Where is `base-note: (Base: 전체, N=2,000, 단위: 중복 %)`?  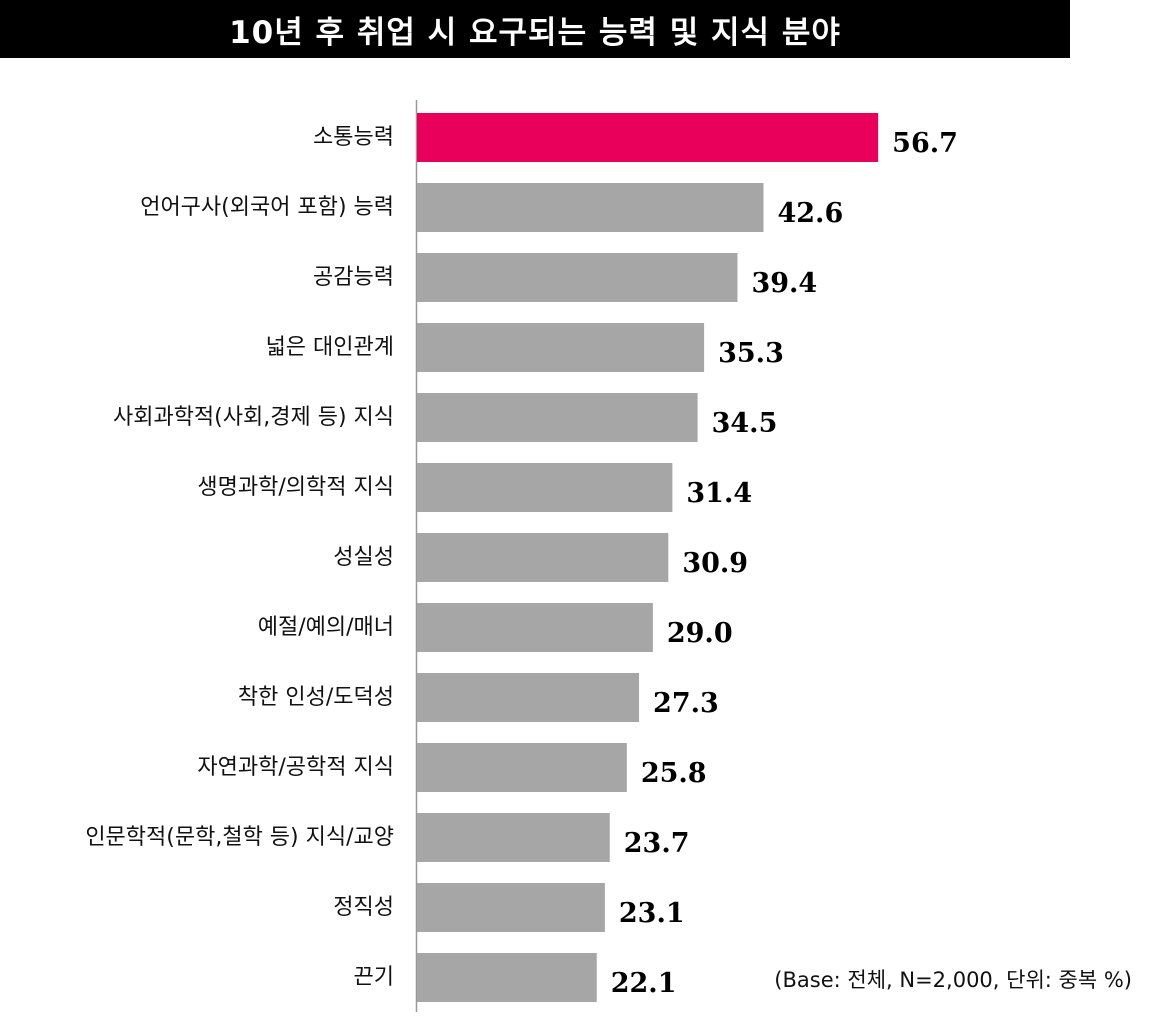
base-note: (Base: 전체, N=2,000, 단위: 중복 %) is located at coordinates (953, 980).